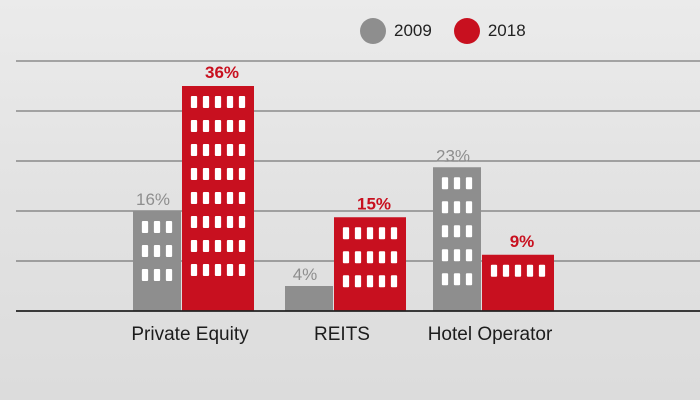 This screenshot has width=700, height=400. Describe the element at coordinates (153, 199) in the screenshot. I see `data-label-2009-private-equity: 16%` at that location.